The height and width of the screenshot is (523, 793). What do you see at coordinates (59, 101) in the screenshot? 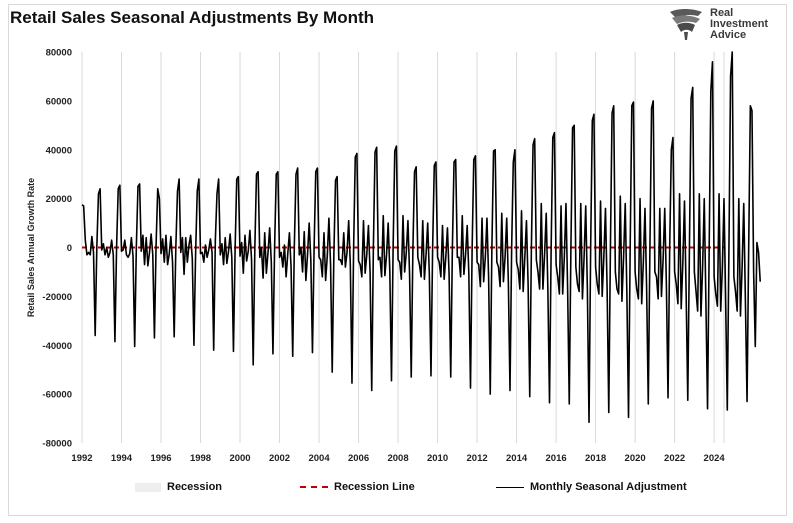
I see `y-tick-label: 60000` at bounding box center [59, 101].